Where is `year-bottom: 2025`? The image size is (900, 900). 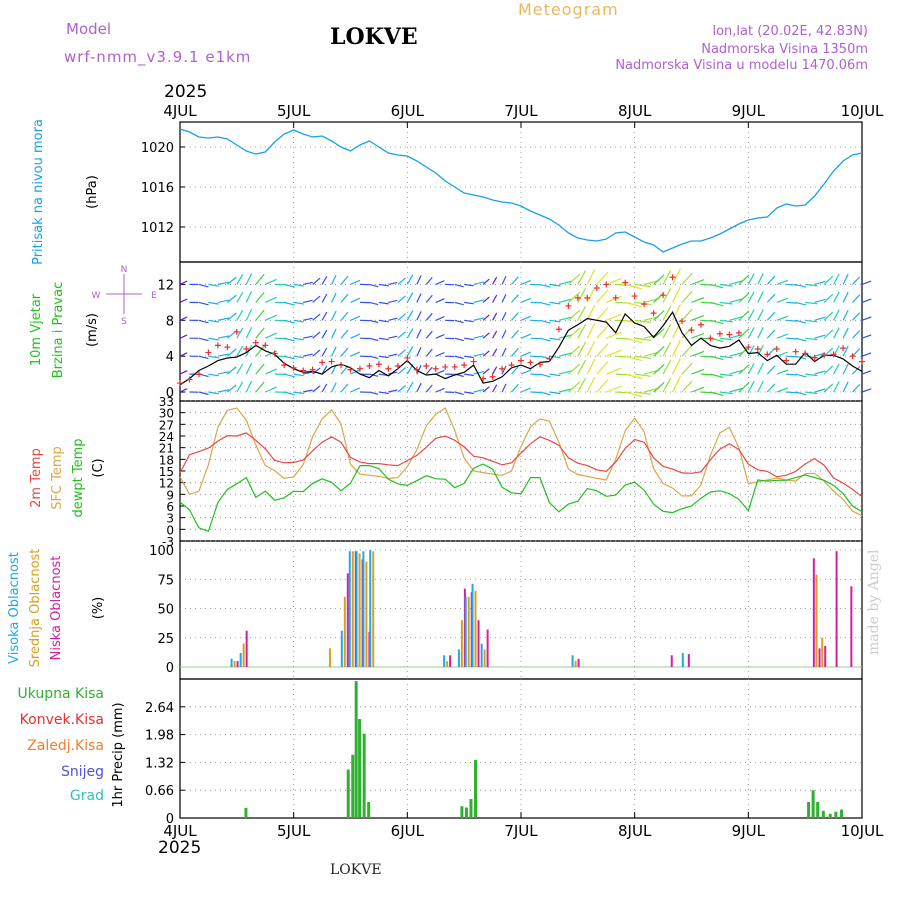 year-bottom: 2025 is located at coordinates (180, 848).